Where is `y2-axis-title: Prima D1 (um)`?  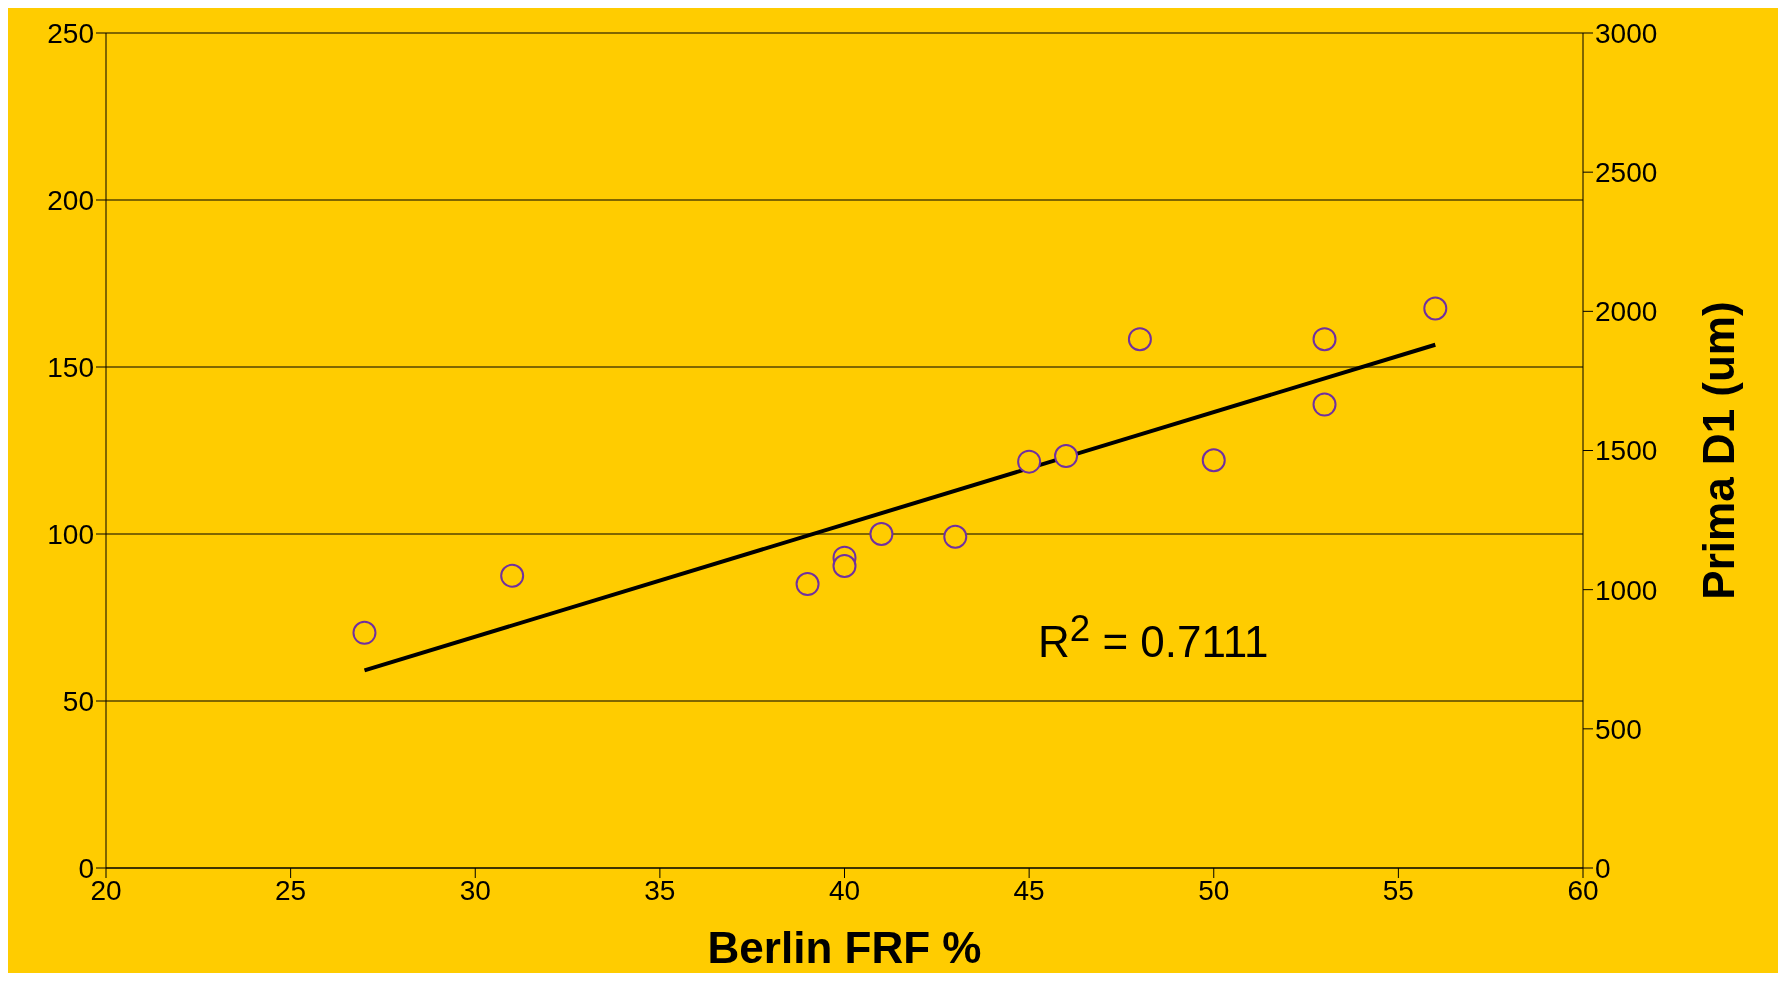
y2-axis-title: Prima D1 (um) is located at coordinates (1718, 450).